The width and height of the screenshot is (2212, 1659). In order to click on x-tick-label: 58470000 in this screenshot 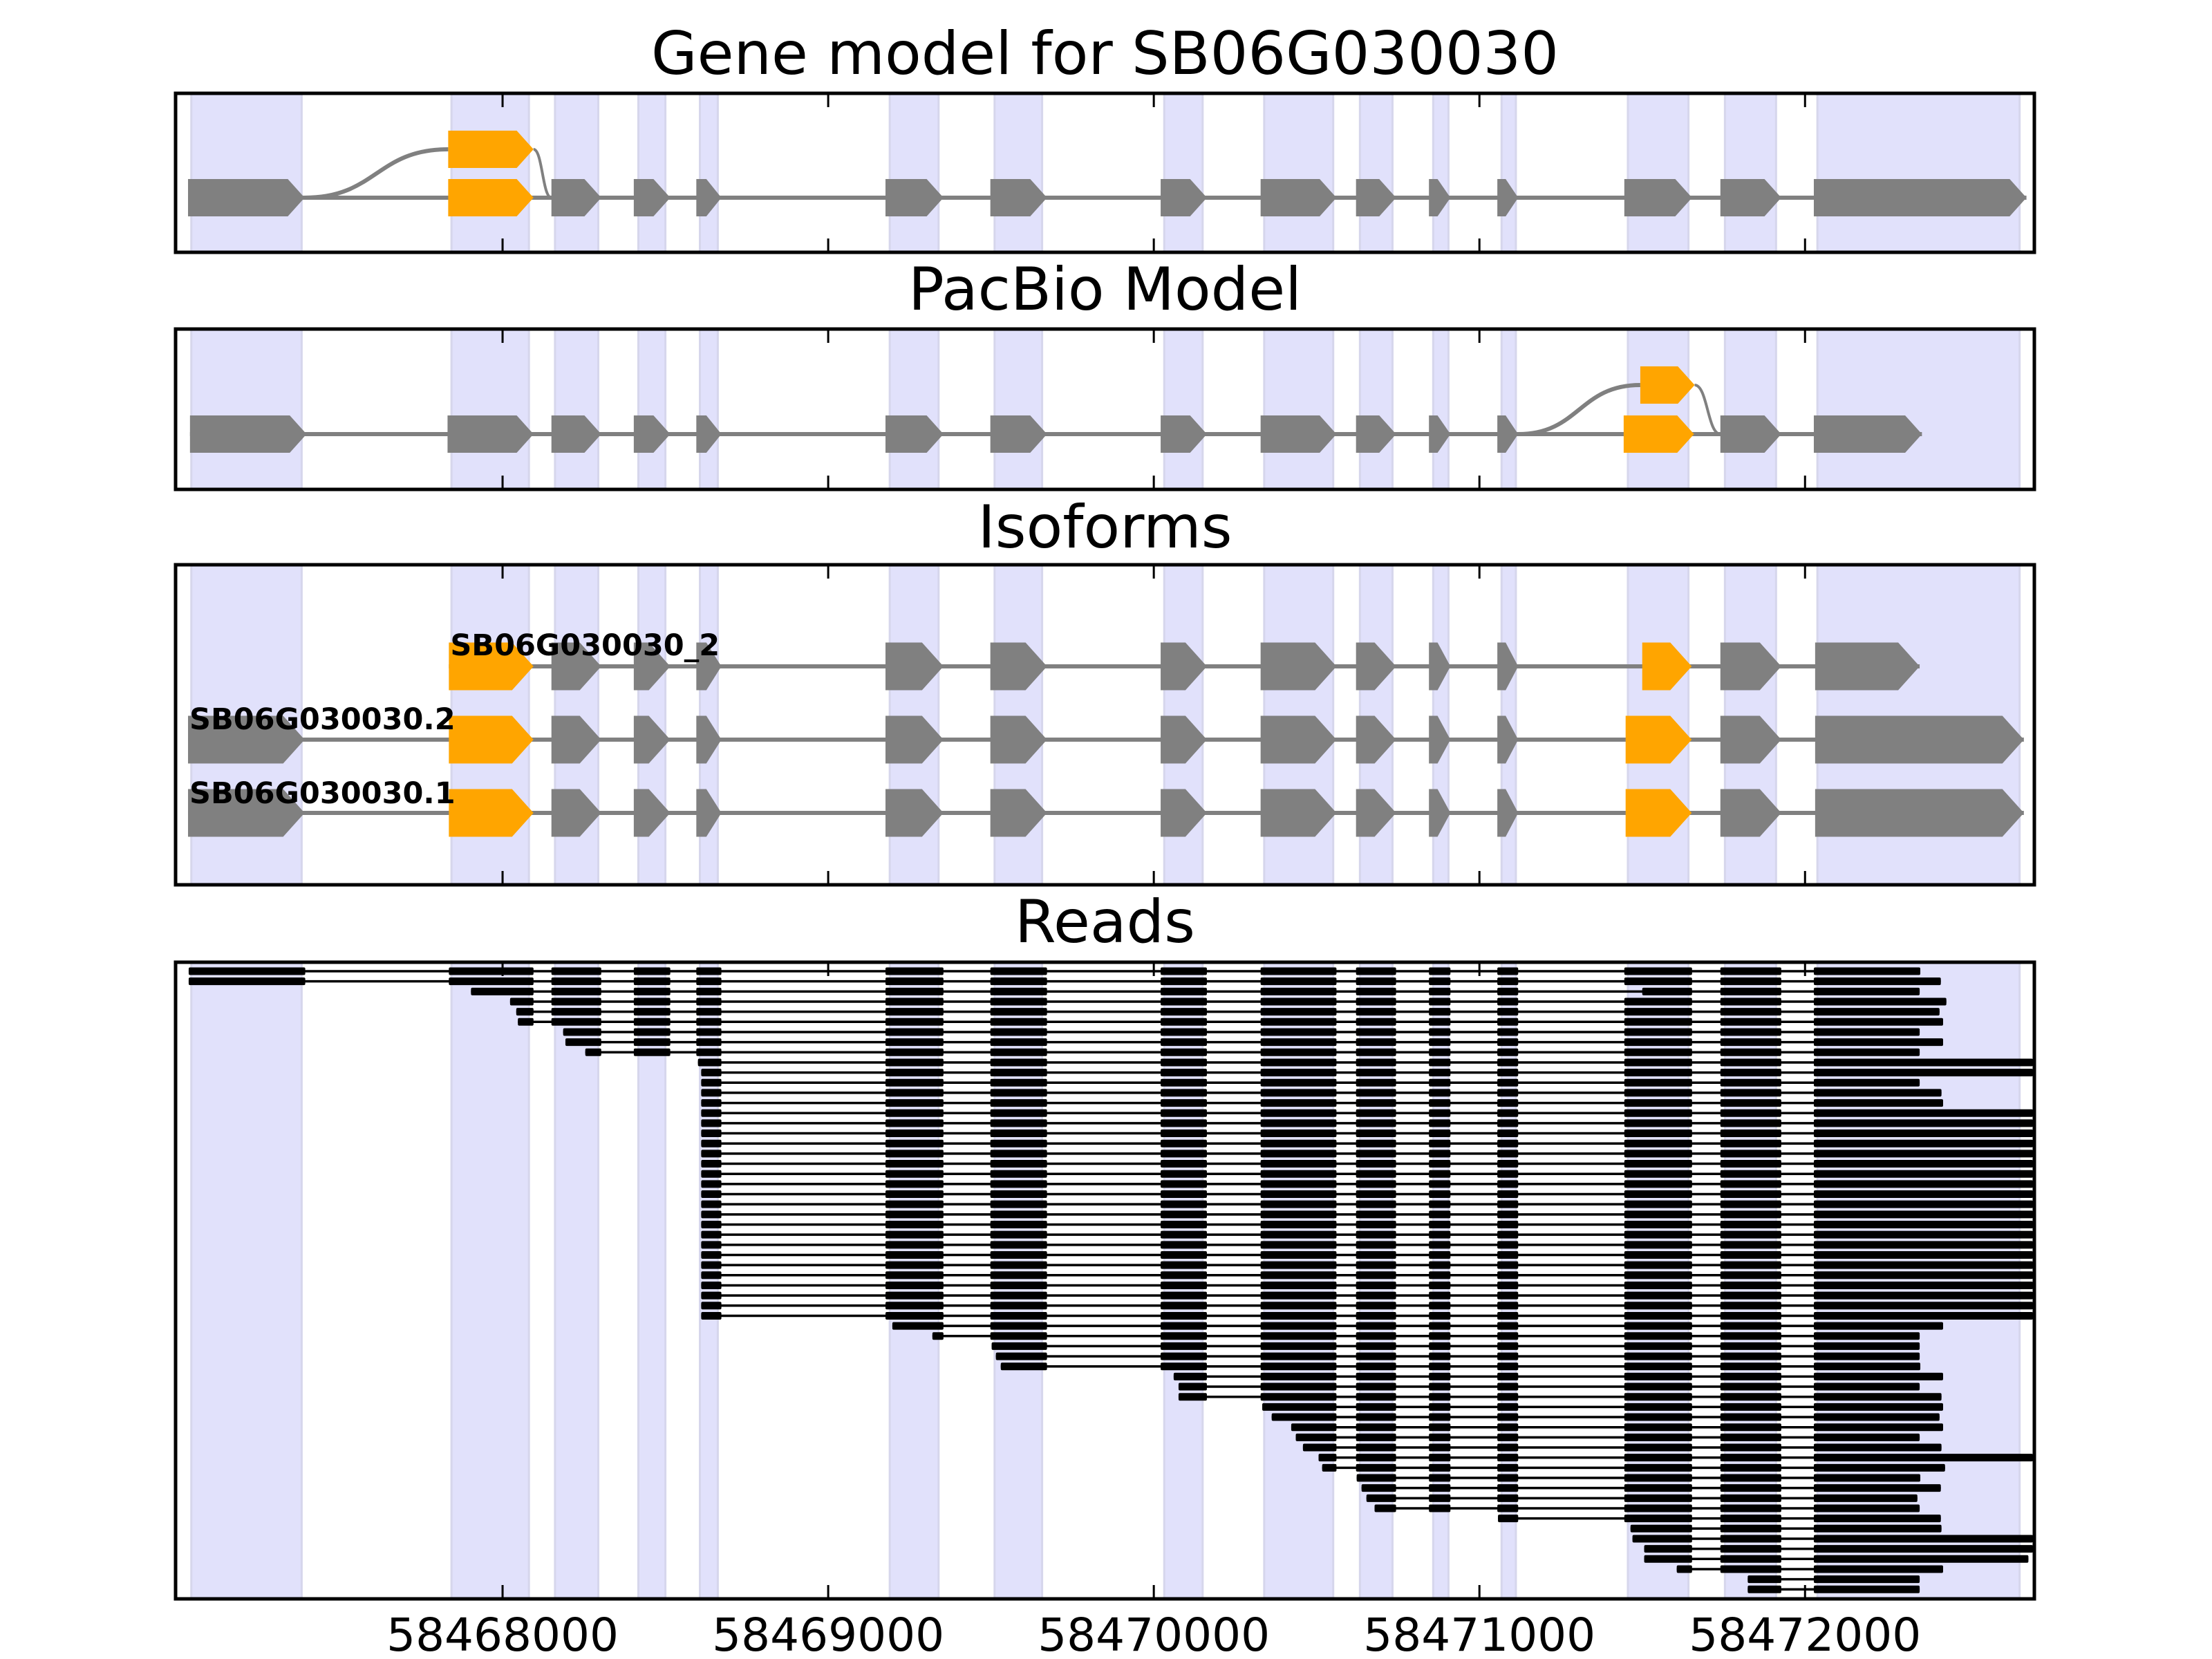, I will do `click(1154, 1634)`.